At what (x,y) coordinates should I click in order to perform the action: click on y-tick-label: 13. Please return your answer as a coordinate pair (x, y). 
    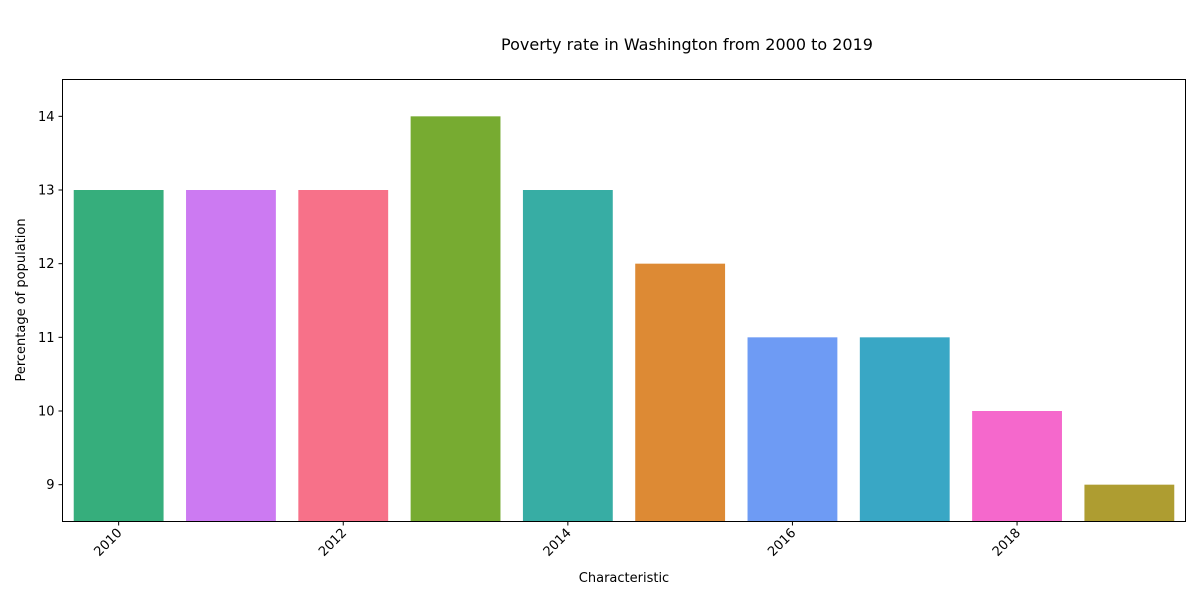
    Looking at the image, I should click on (46, 191).